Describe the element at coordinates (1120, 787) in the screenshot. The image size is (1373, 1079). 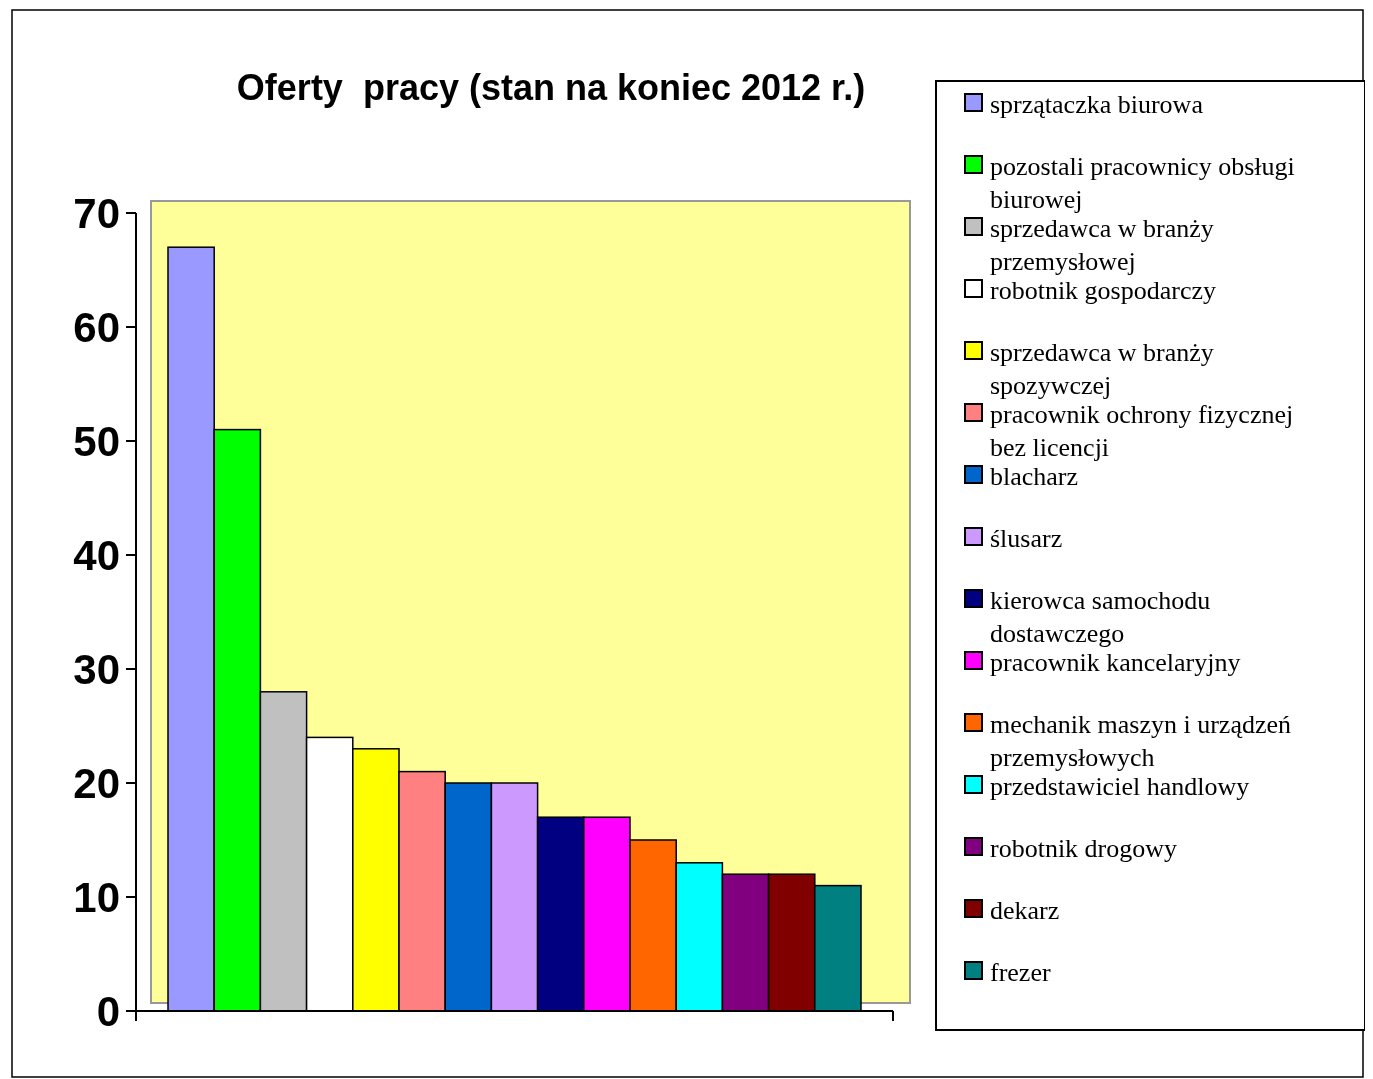
I see `legend-label: przedstawiciel handlowy` at that location.